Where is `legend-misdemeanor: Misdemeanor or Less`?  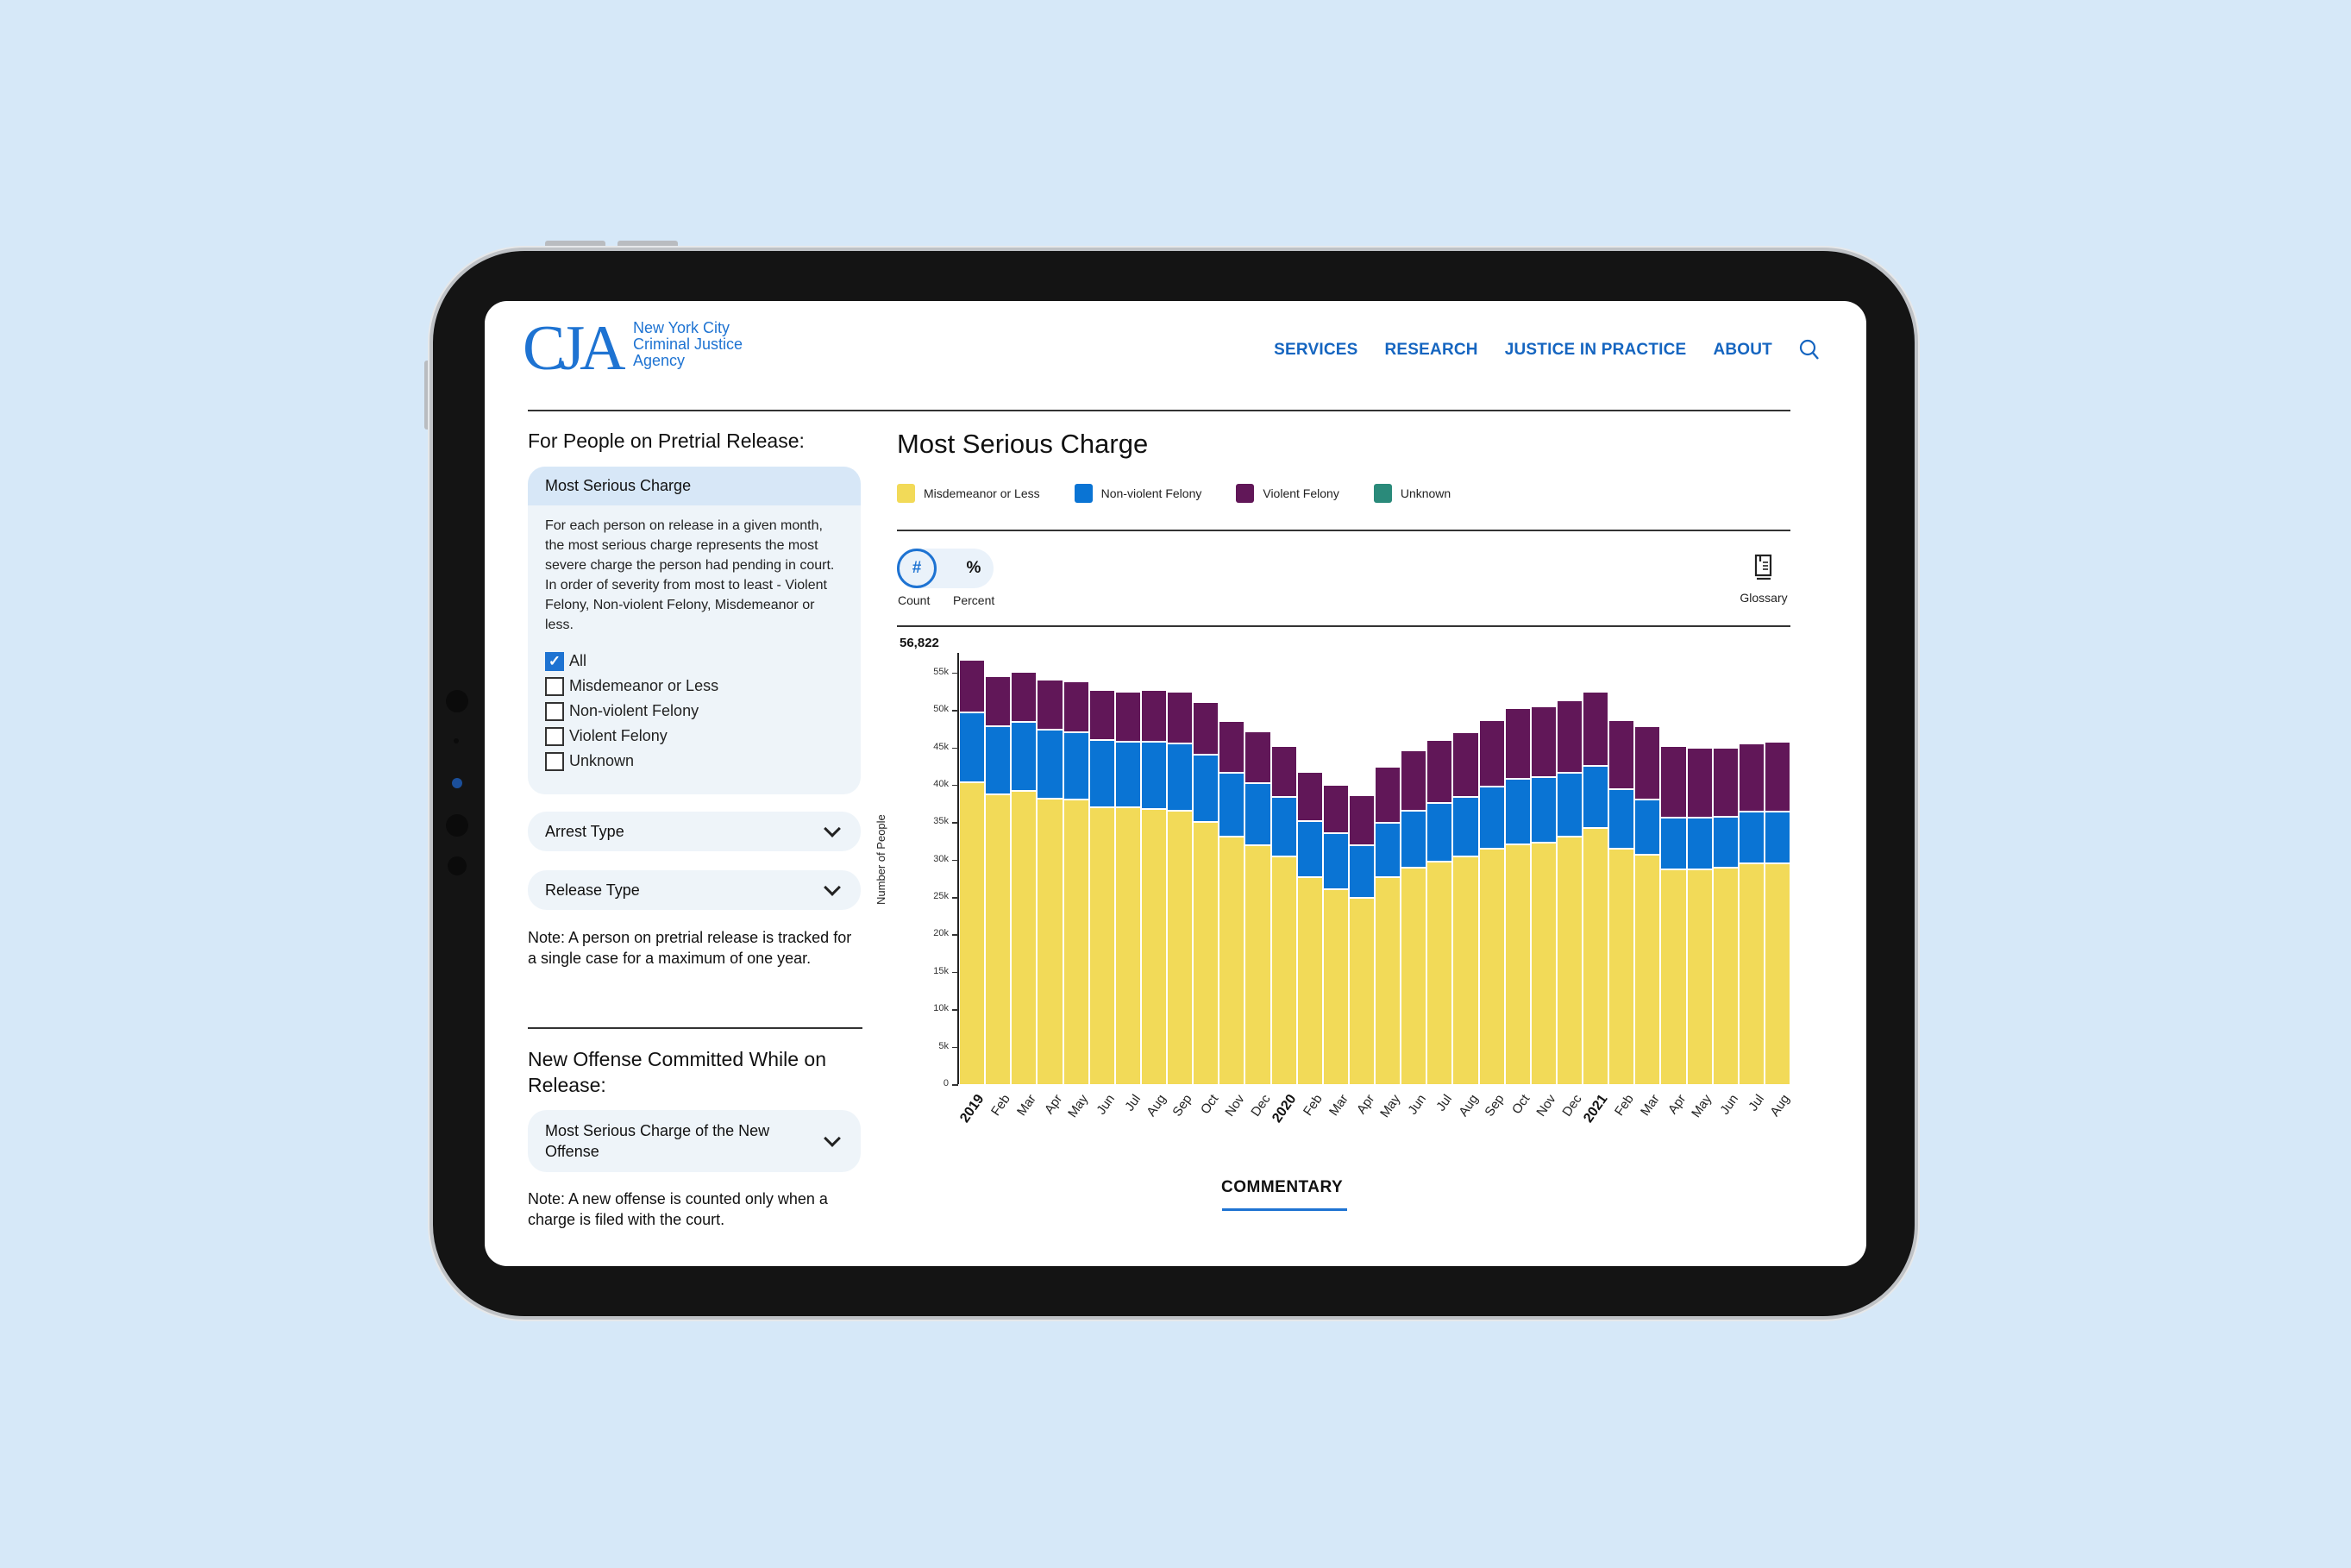 legend-misdemeanor: Misdemeanor or Less is located at coordinates (969, 493).